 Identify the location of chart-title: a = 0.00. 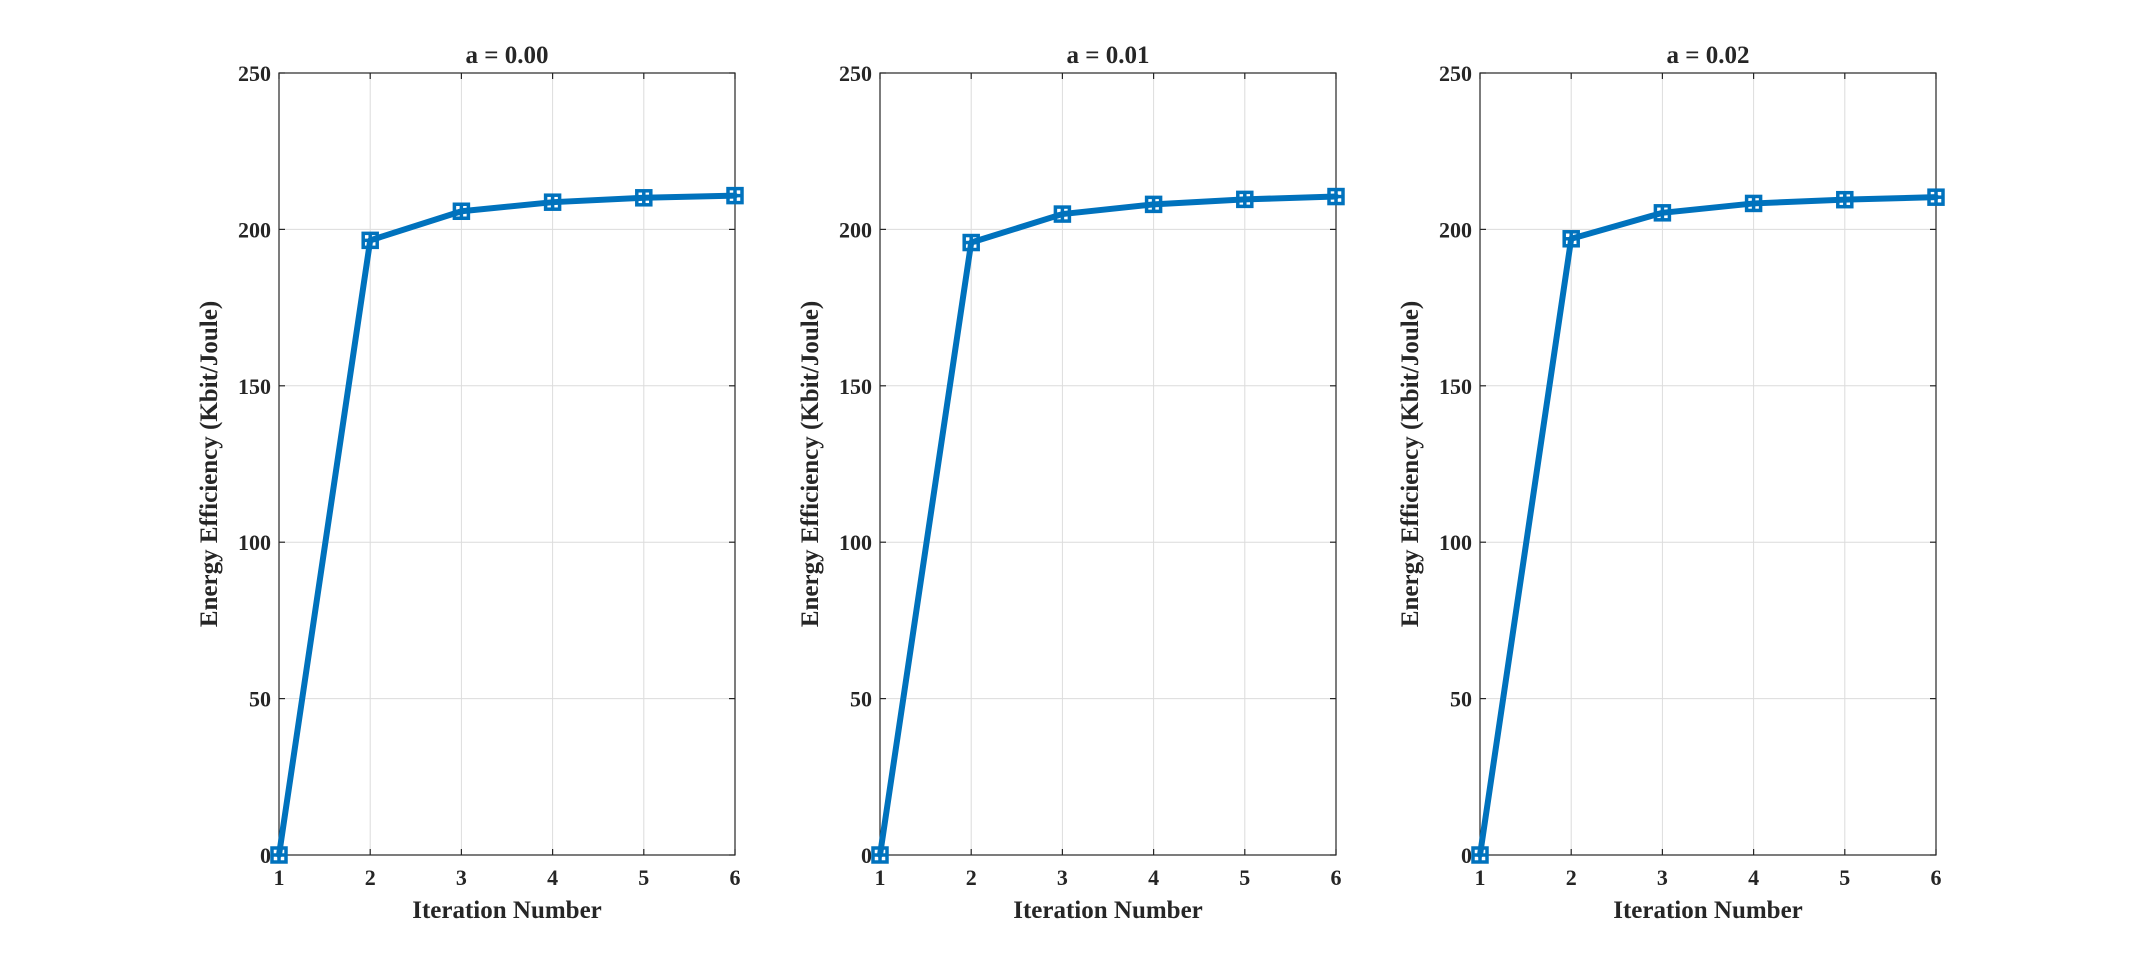
(507, 55).